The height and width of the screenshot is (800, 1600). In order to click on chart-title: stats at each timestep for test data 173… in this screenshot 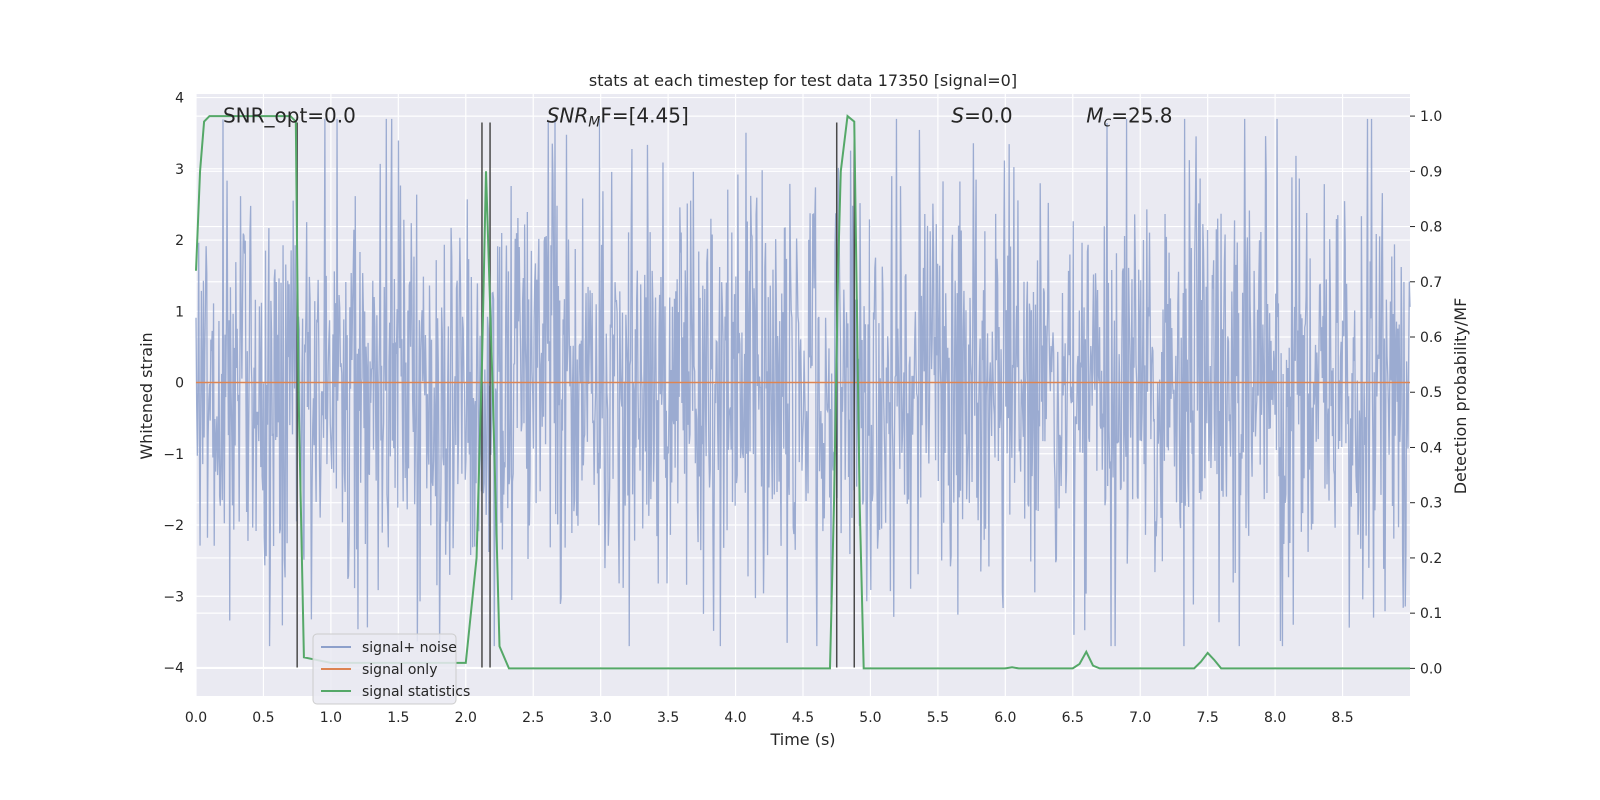, I will do `click(803, 80)`.